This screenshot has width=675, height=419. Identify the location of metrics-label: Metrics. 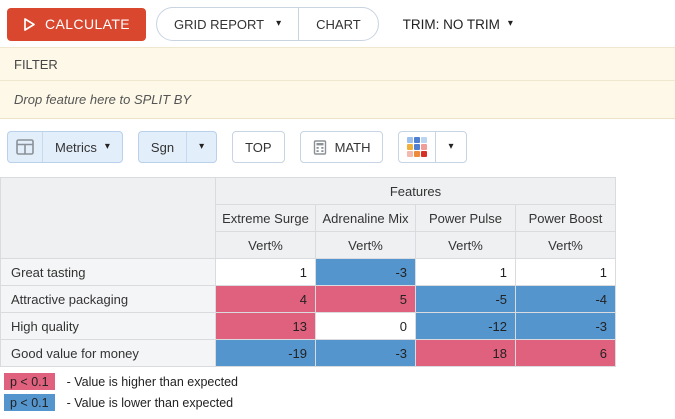
(76, 147).